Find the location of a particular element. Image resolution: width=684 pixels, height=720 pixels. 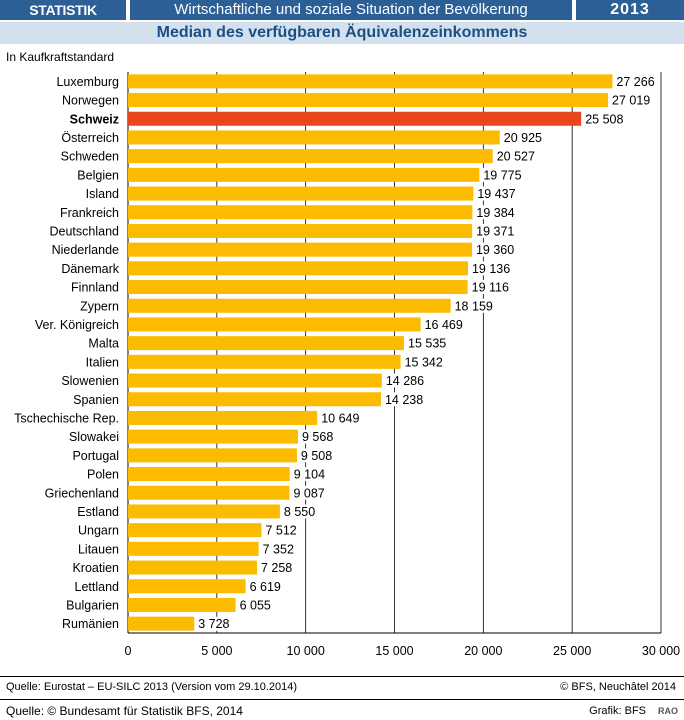

category-label: Niederlande is located at coordinates (85, 250).